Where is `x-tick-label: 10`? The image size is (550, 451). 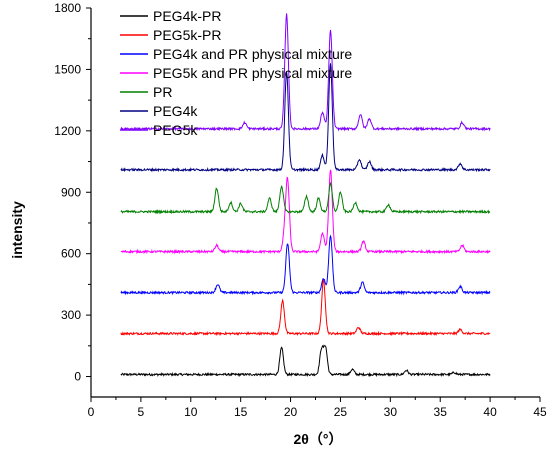
x-tick-label: 10 is located at coordinates (191, 412).